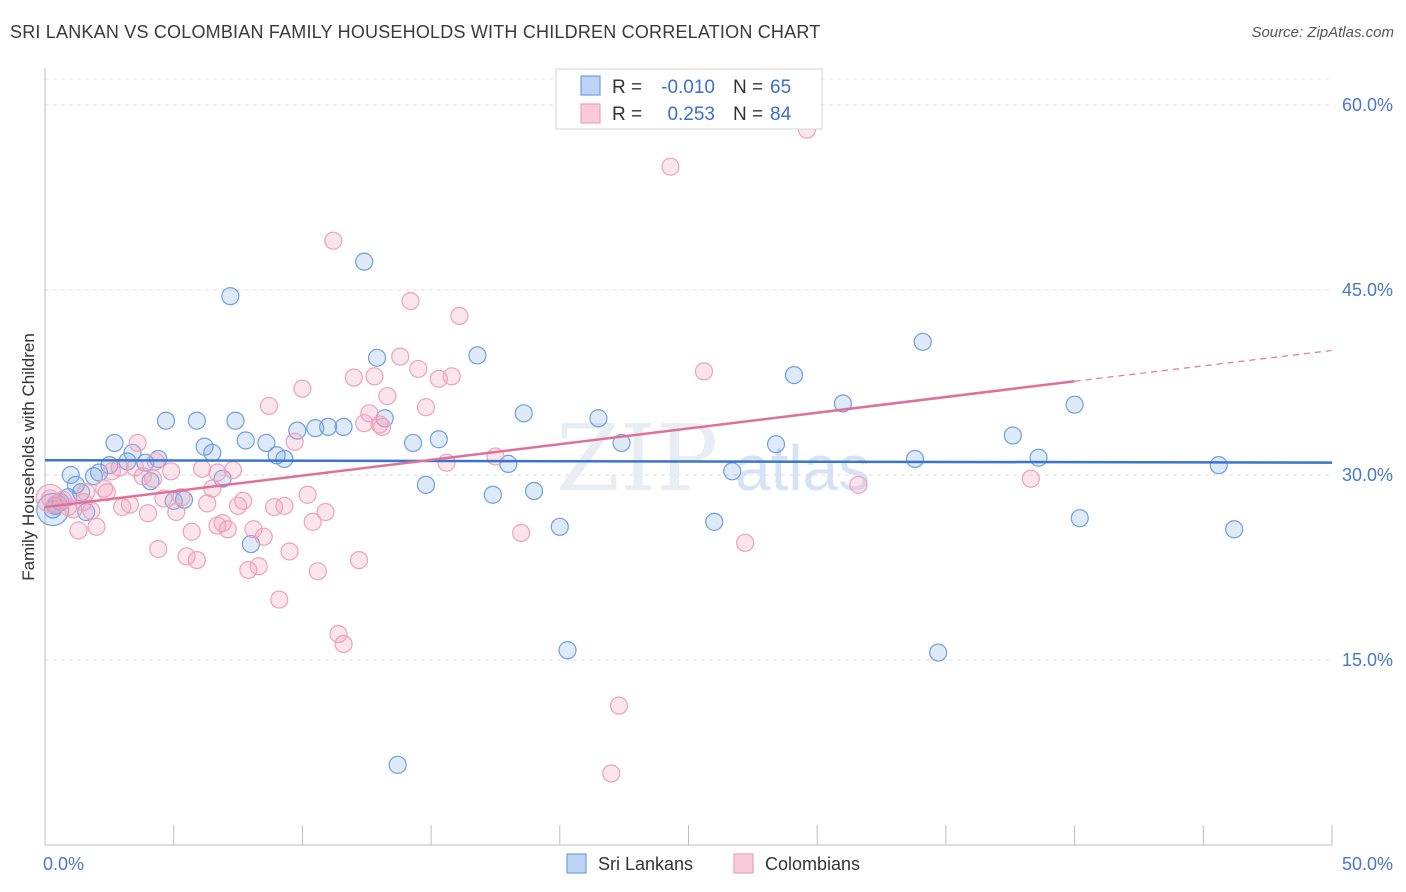  What do you see at coordinates (689, 99) in the screenshot?
I see `legend-box: R = -0.010 N = 65 R = 0.253 N = 84` at bounding box center [689, 99].